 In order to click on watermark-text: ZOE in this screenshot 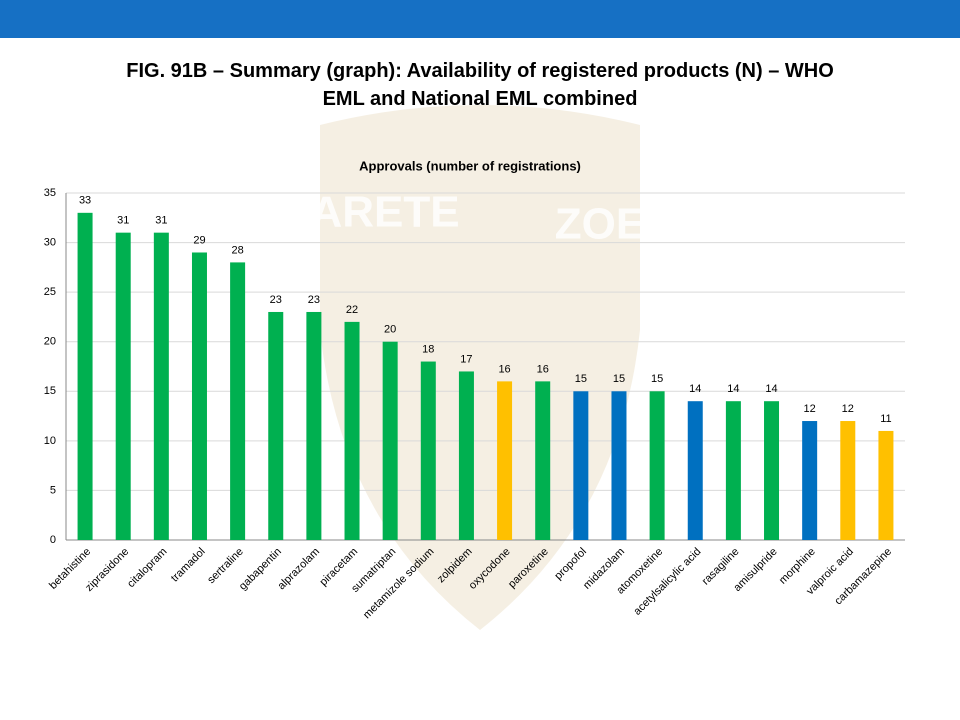, I will do `click(600, 224)`.